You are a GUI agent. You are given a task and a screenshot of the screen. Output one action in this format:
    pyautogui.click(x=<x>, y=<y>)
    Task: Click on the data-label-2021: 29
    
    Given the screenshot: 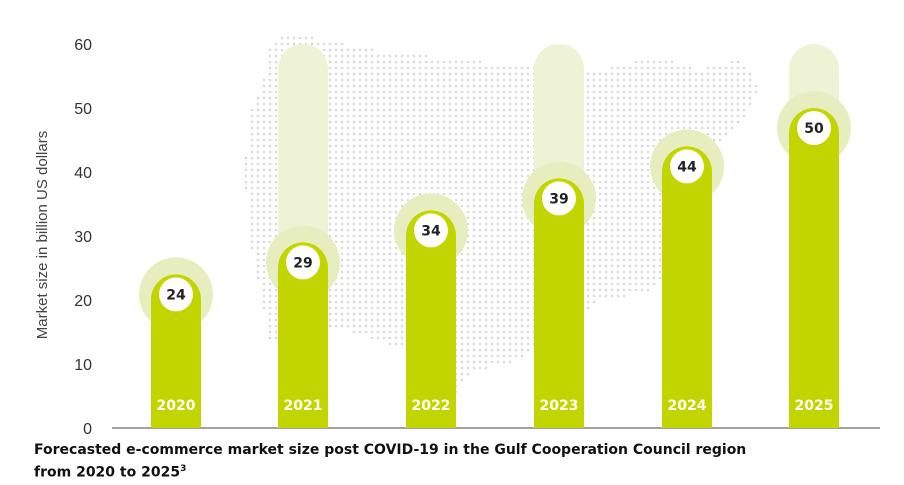 What is the action you would take?
    pyautogui.click(x=302, y=263)
    